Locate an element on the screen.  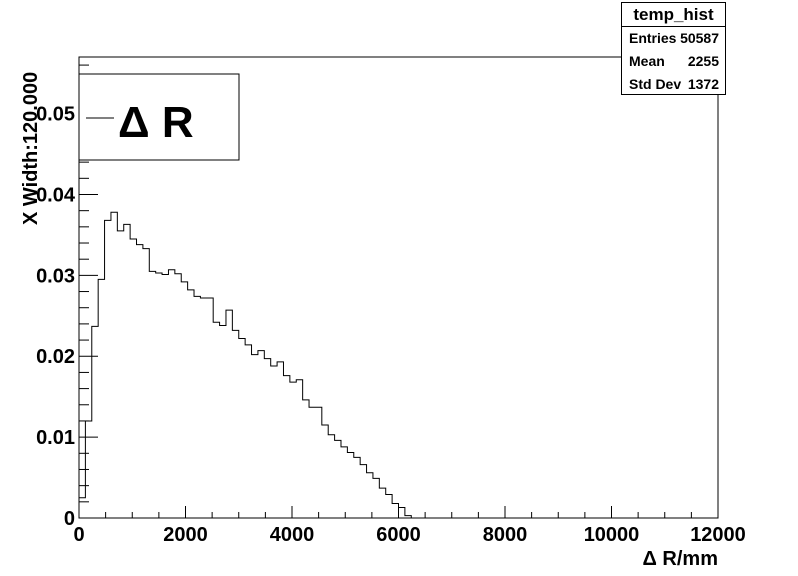
x-tick-label: 10000 is located at coordinates (612, 535).